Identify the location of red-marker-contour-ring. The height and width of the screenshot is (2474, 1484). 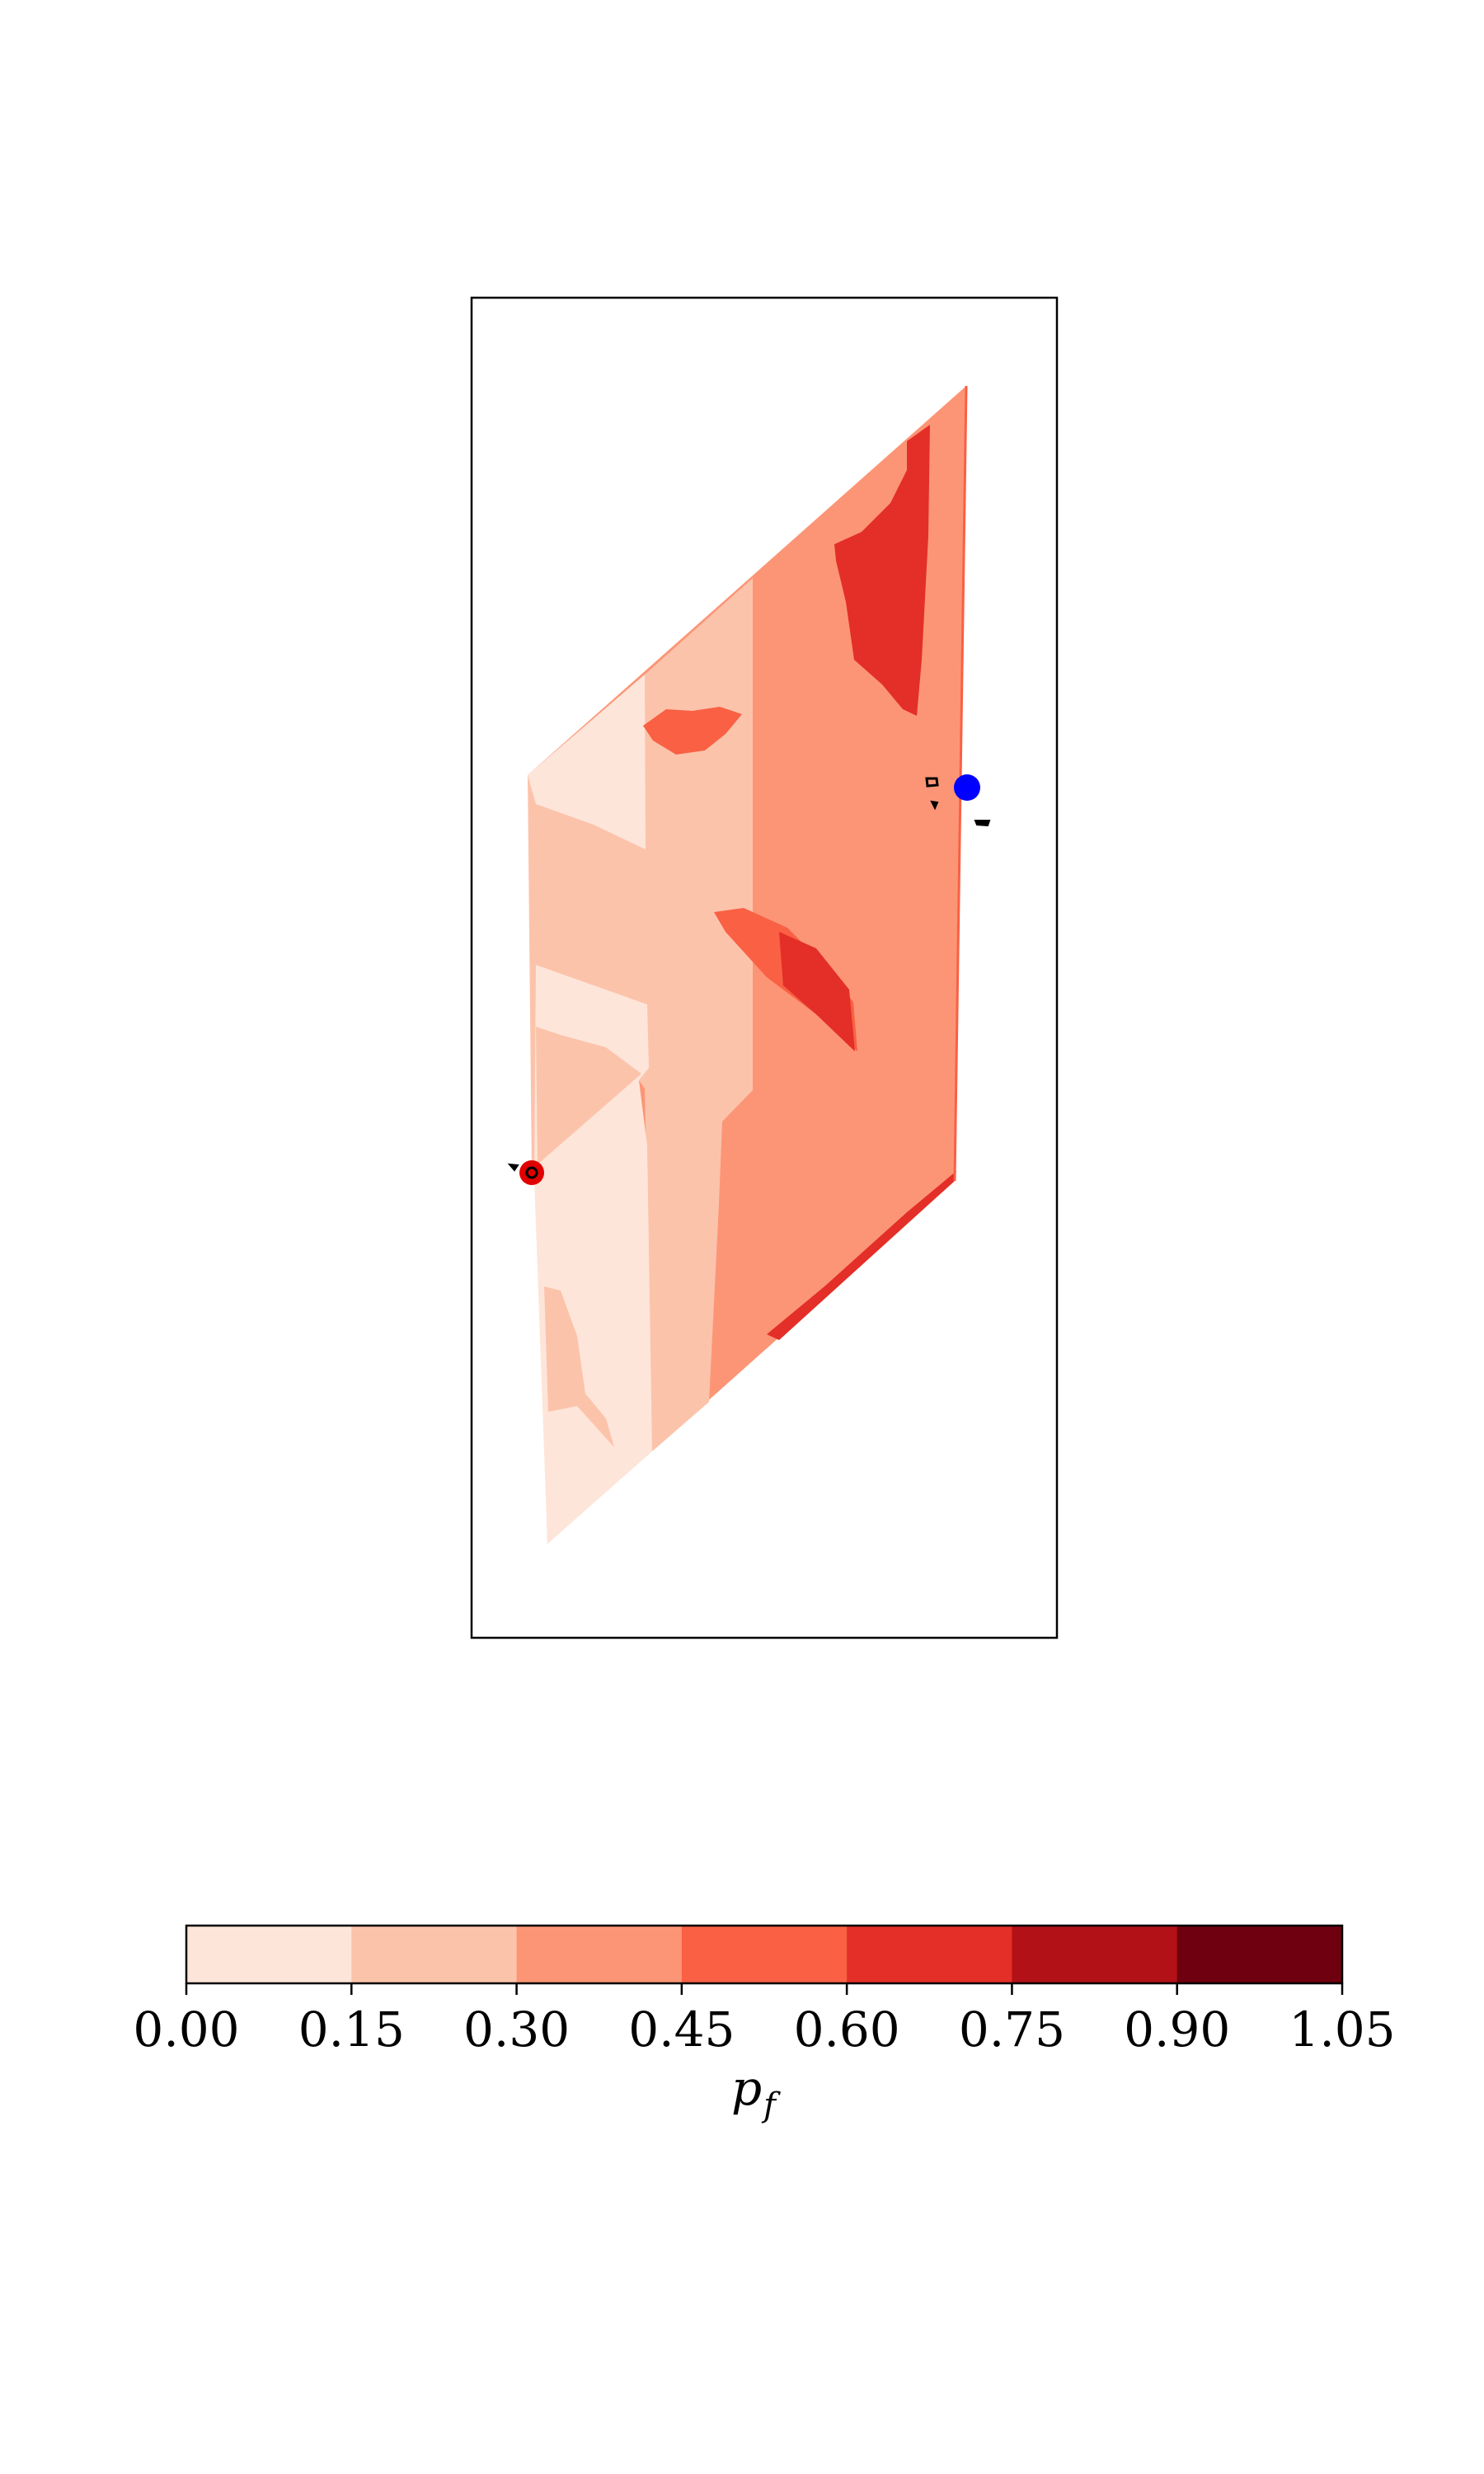
(531, 1172).